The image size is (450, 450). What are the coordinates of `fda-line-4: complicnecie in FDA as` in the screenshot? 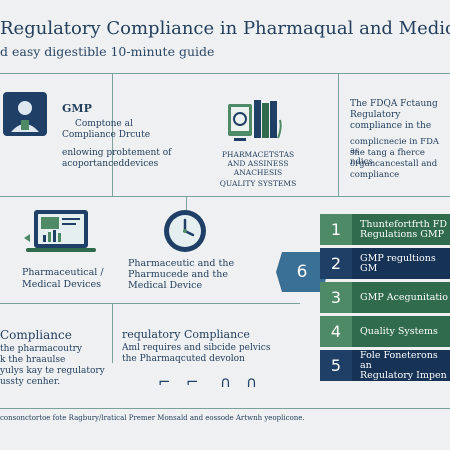 It's located at (395, 146).